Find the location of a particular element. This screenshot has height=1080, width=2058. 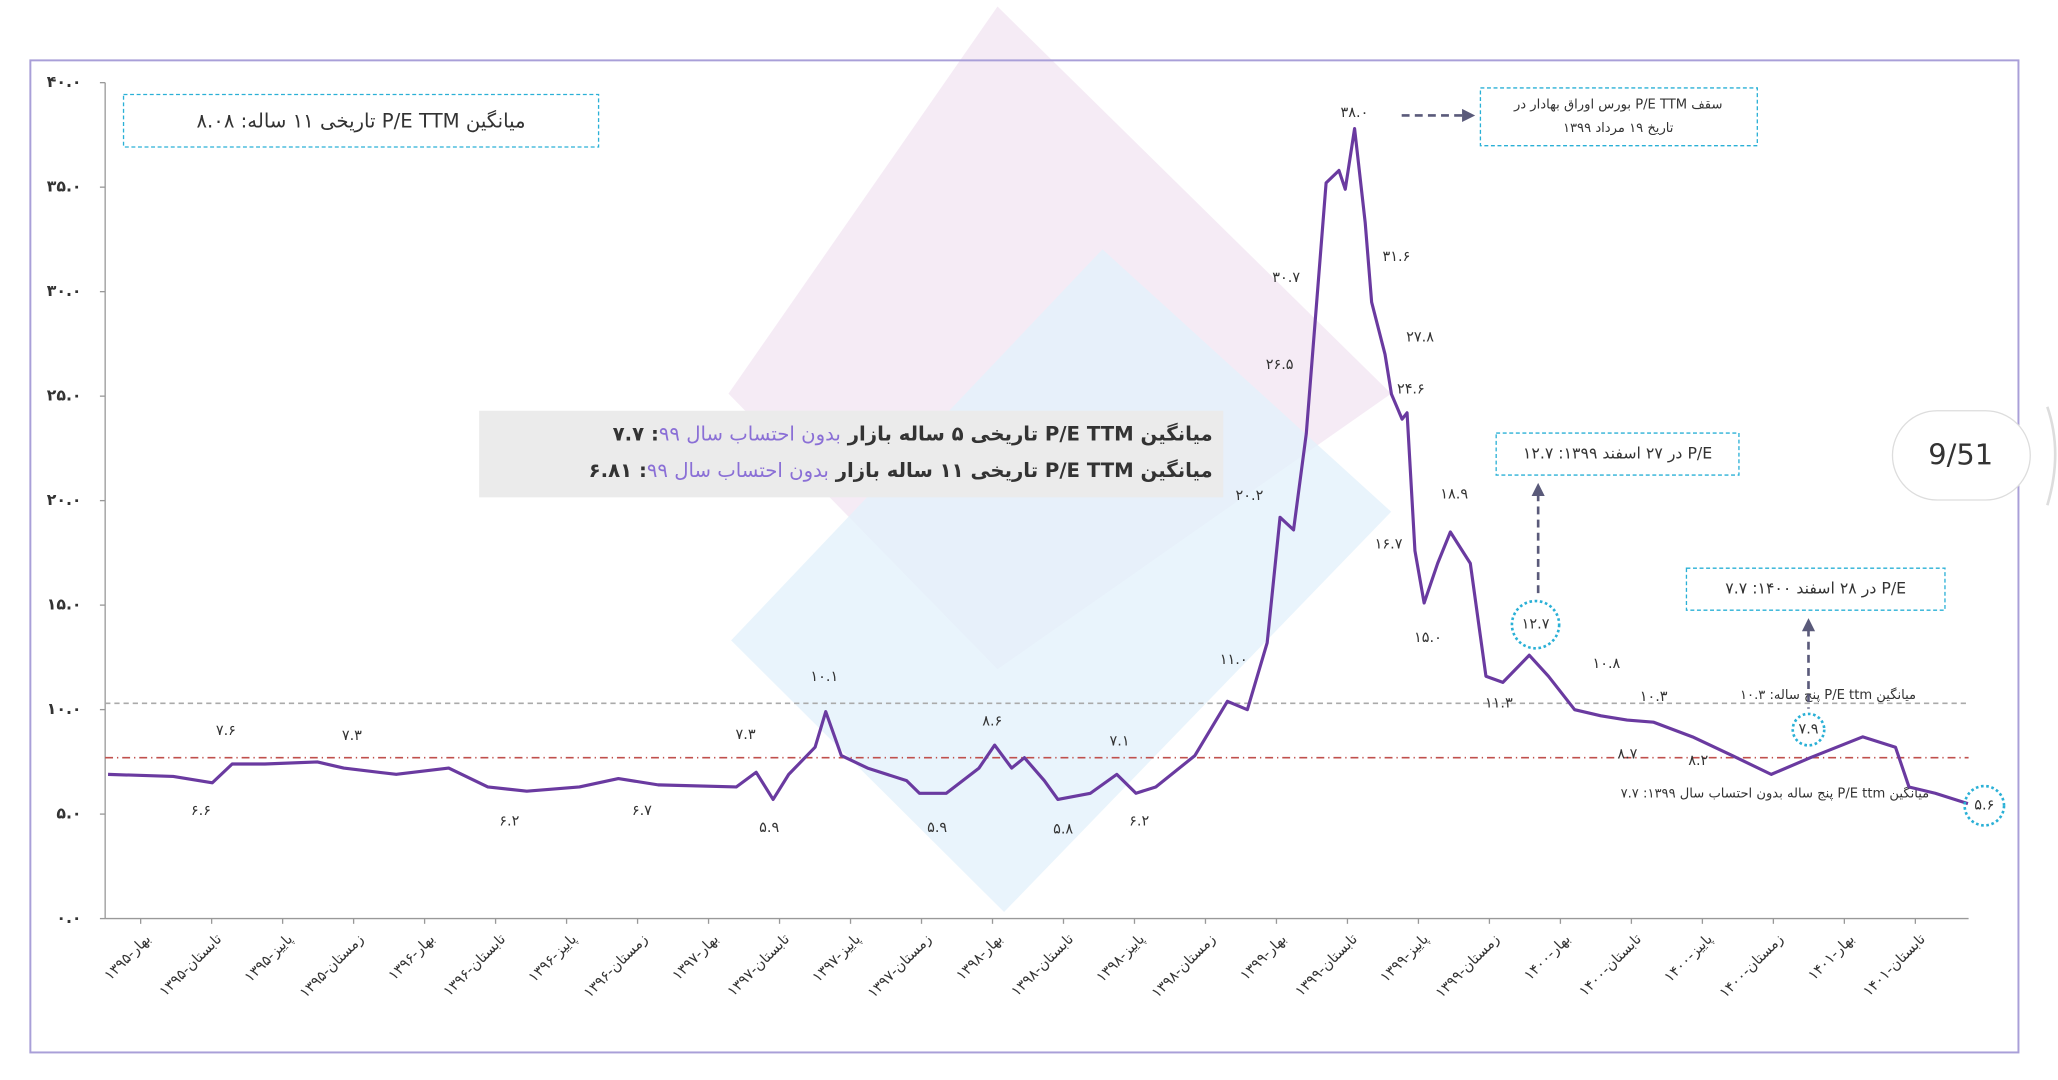

annotation: ۱۰.۱ is located at coordinates (824, 677).